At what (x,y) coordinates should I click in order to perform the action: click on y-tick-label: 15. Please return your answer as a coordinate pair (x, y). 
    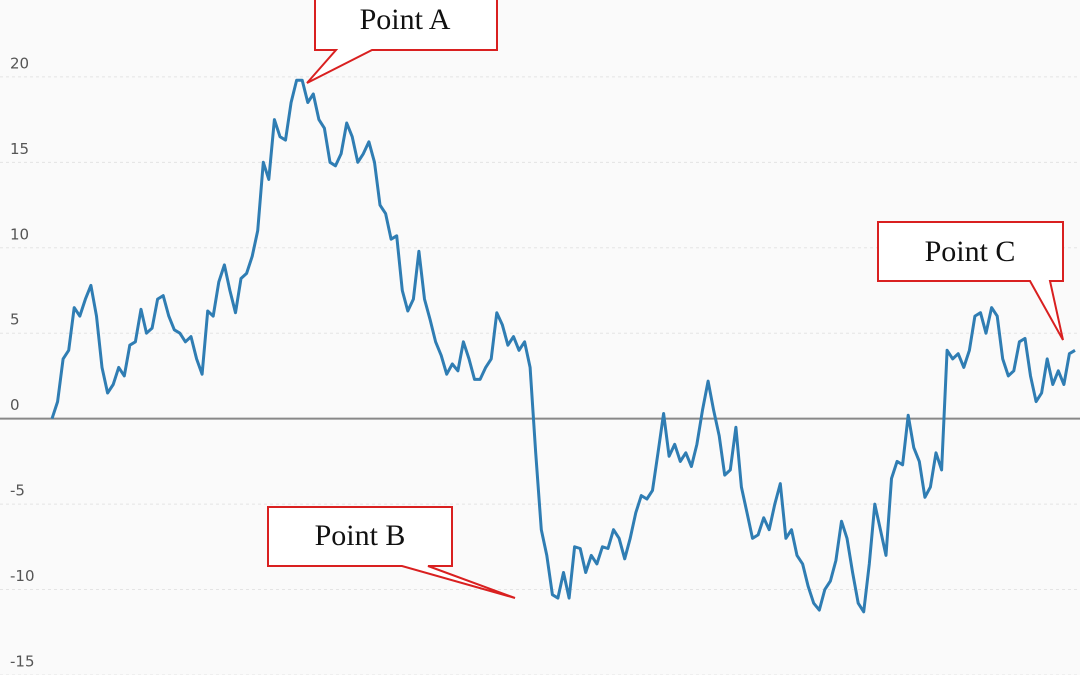
    Looking at the image, I should click on (19, 149).